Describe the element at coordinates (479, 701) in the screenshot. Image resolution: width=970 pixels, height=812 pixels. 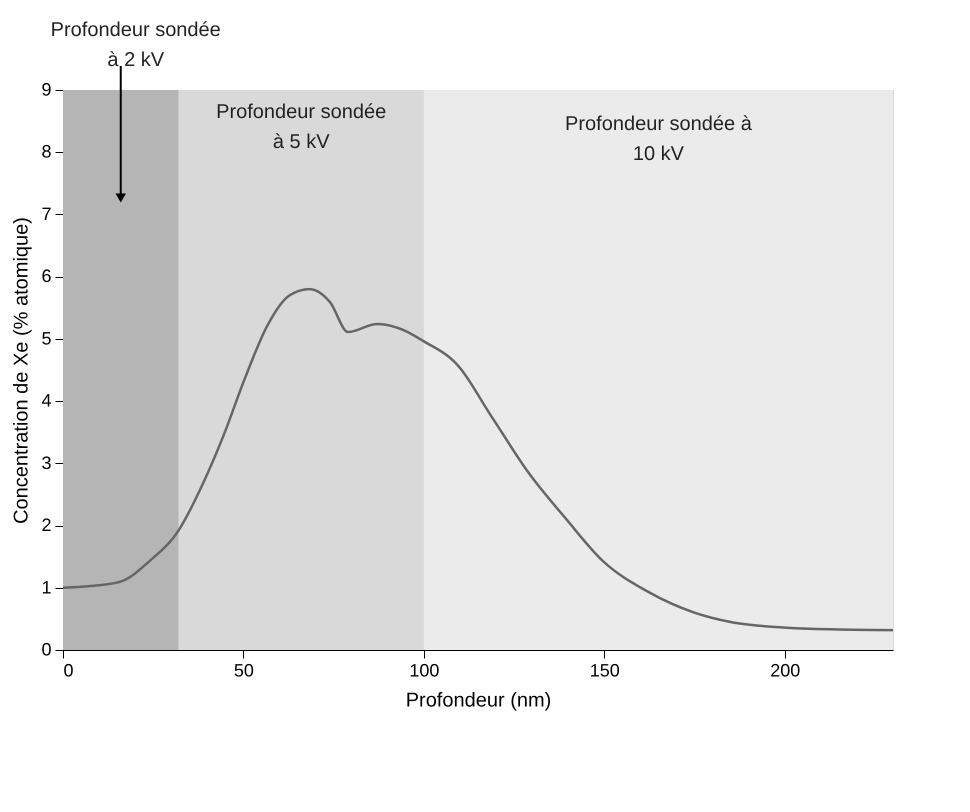
I see `x-axis-title: Profondeur (nm)` at that location.